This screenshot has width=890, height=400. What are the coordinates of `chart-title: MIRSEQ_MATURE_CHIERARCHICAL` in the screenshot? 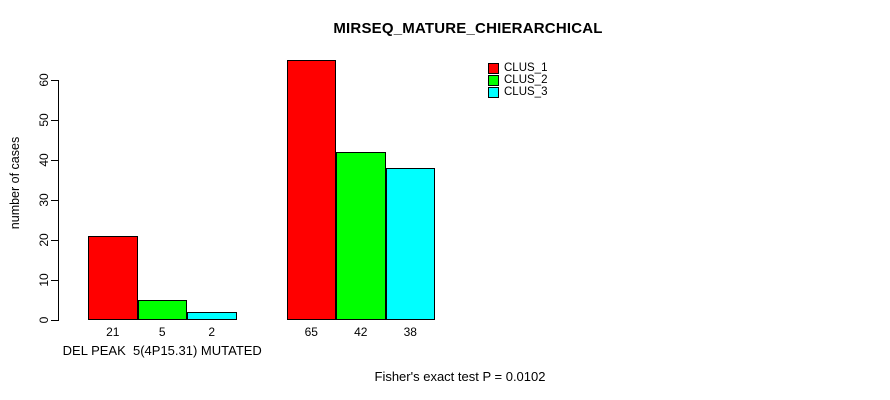 It's located at (468, 28).